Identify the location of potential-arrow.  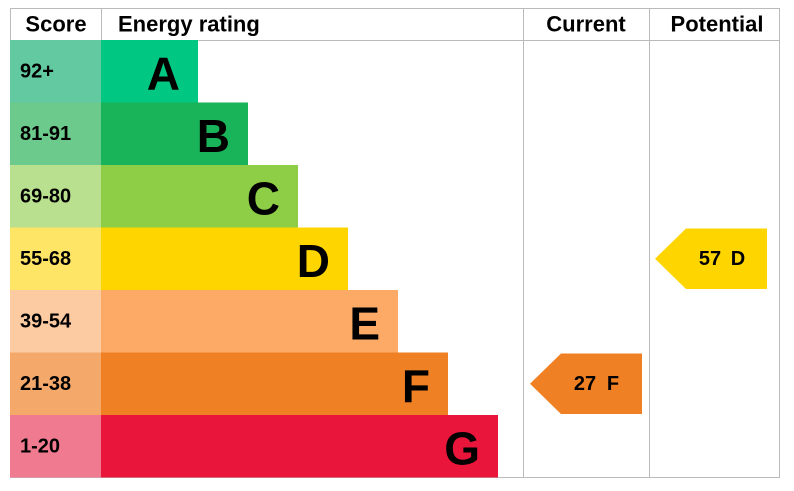
(711, 258).